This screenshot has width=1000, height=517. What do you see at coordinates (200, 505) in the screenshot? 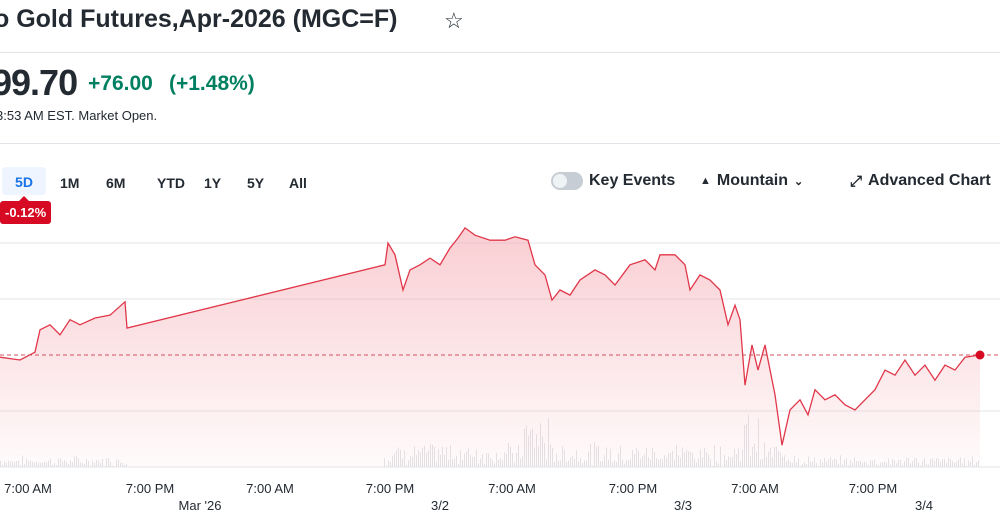
I see `date-label: Mar '26` at bounding box center [200, 505].